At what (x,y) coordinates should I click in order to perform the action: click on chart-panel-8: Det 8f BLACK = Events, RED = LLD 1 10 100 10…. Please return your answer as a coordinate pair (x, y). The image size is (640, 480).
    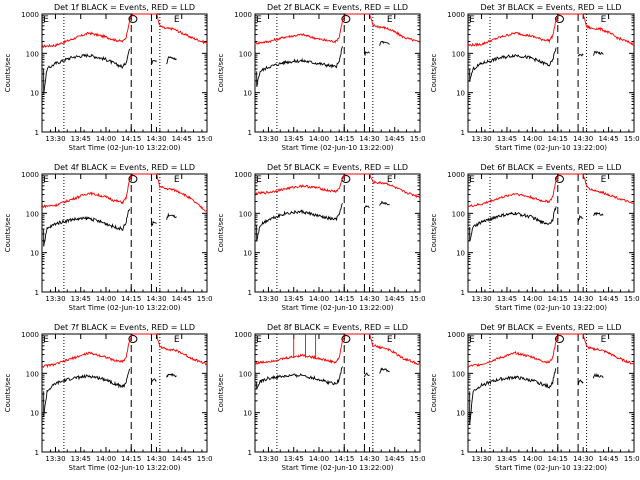
    Looking at the image, I should click on (319, 400).